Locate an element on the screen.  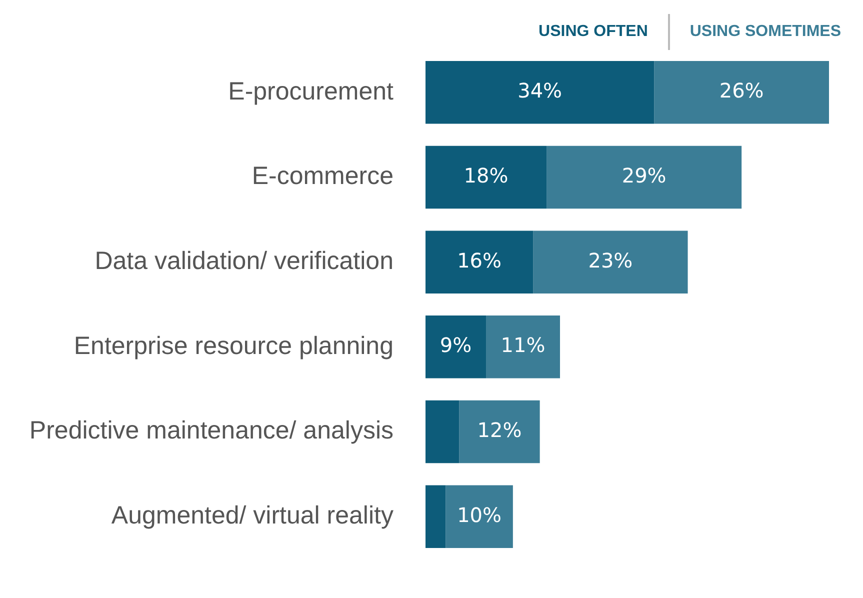
data-label: 11% is located at coordinates (523, 345).